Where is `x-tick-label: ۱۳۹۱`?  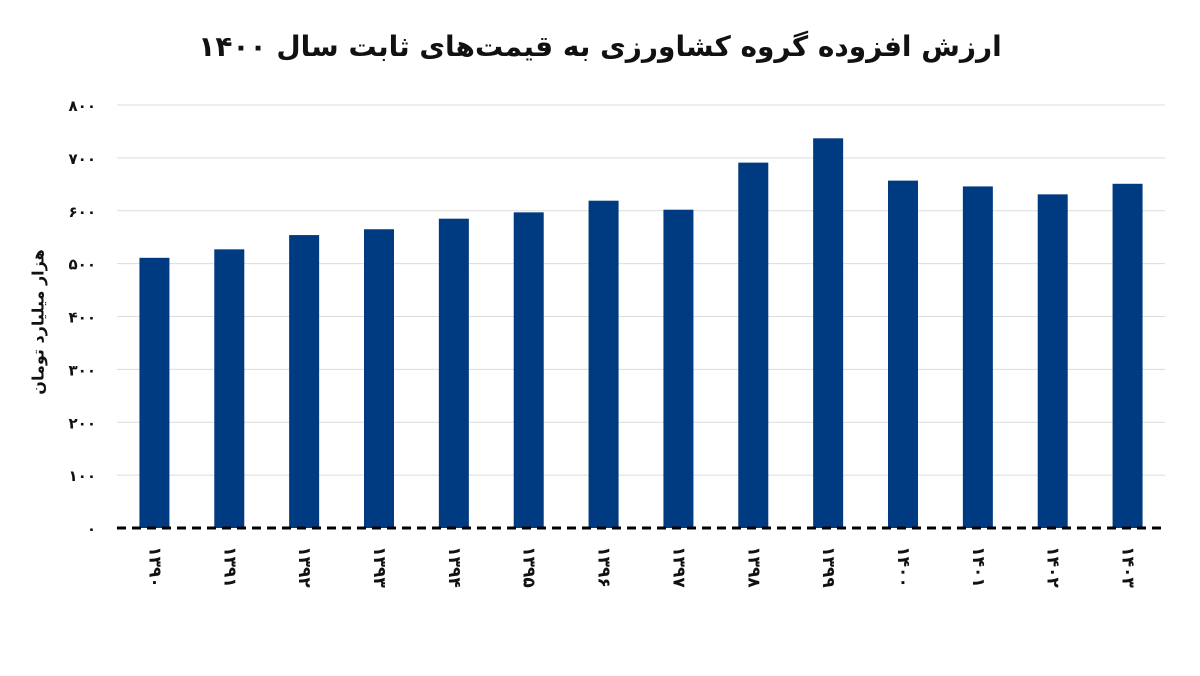 x-tick-label: ۱۳۹۱ is located at coordinates (229, 567).